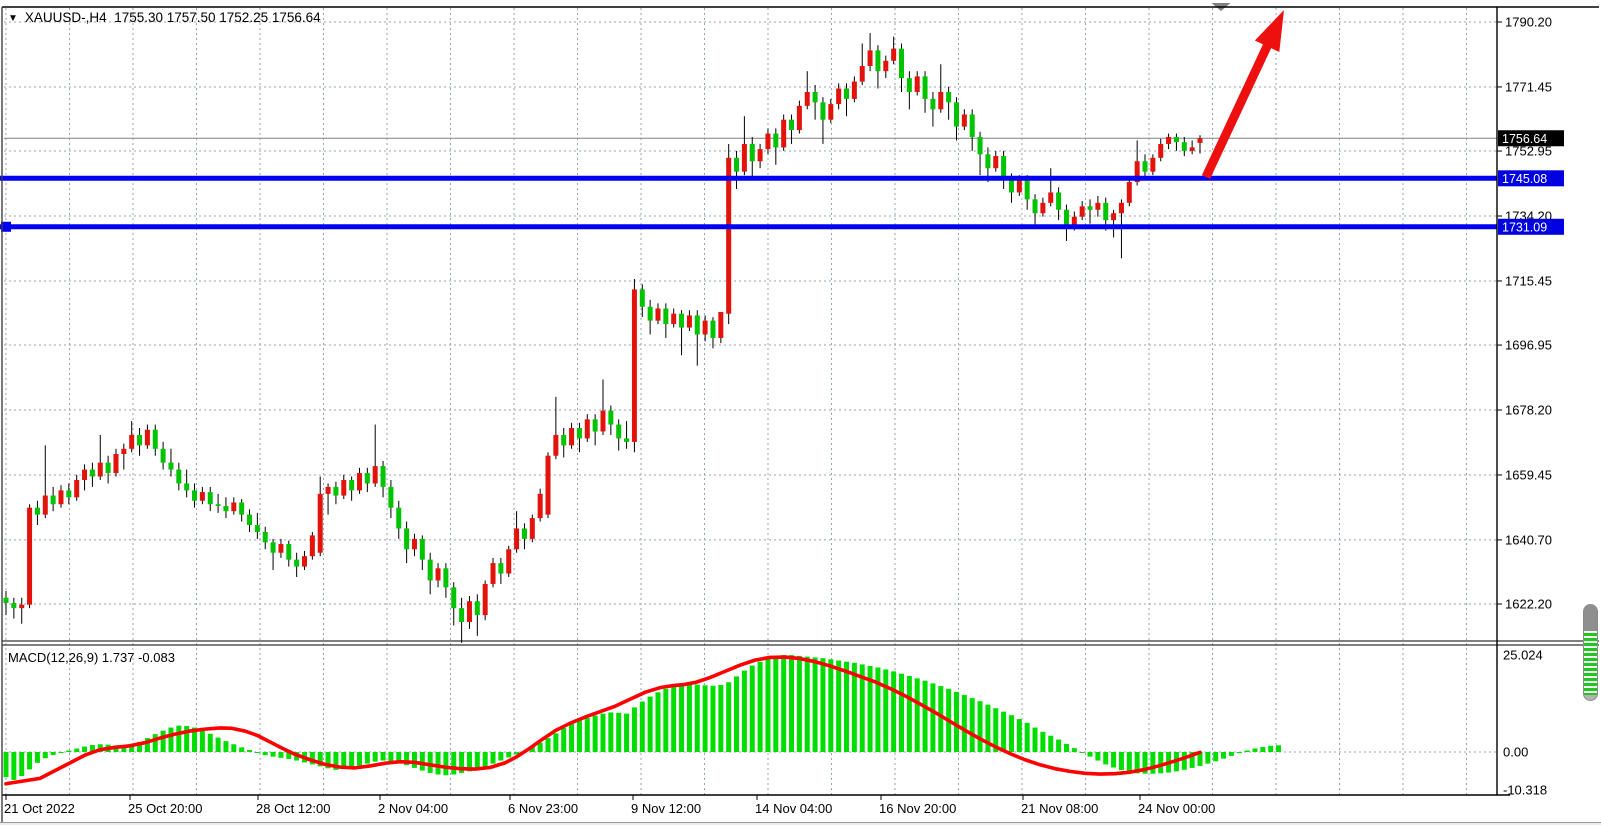 This screenshot has width=1601, height=825. What do you see at coordinates (1528, 410) in the screenshot?
I see `price-axis-label: 1678.20` at bounding box center [1528, 410].